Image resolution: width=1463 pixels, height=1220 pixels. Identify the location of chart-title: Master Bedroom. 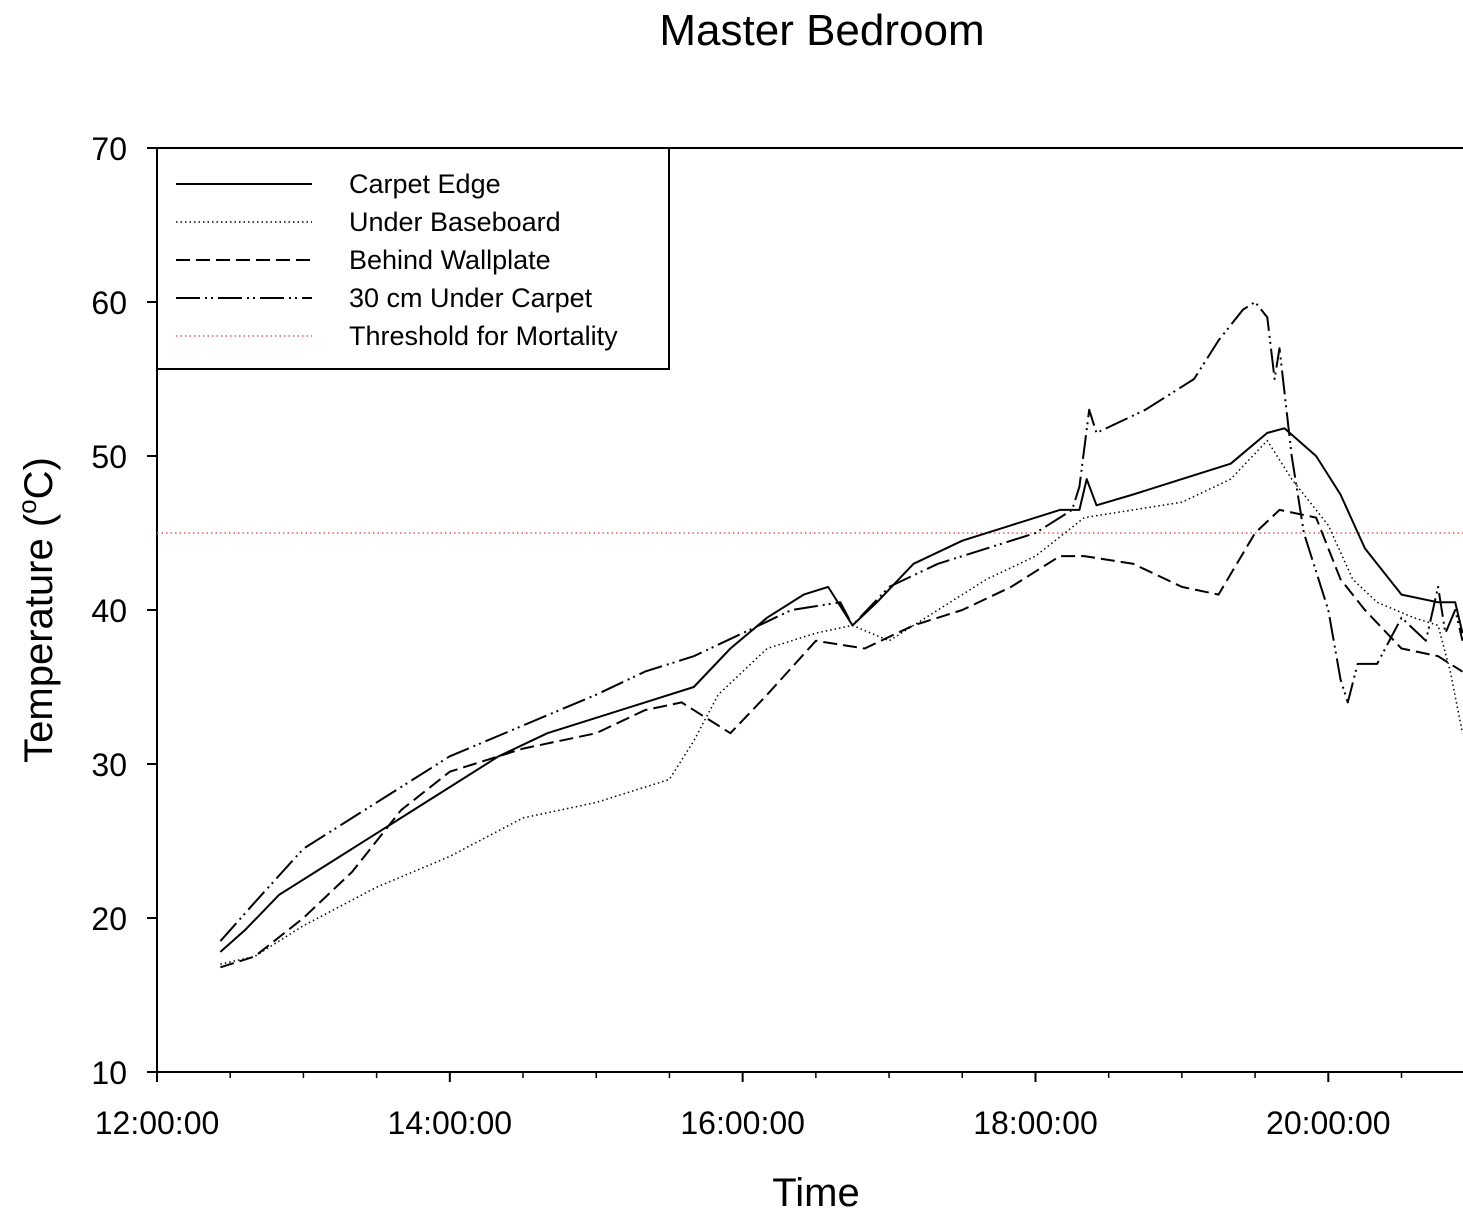
(821, 30).